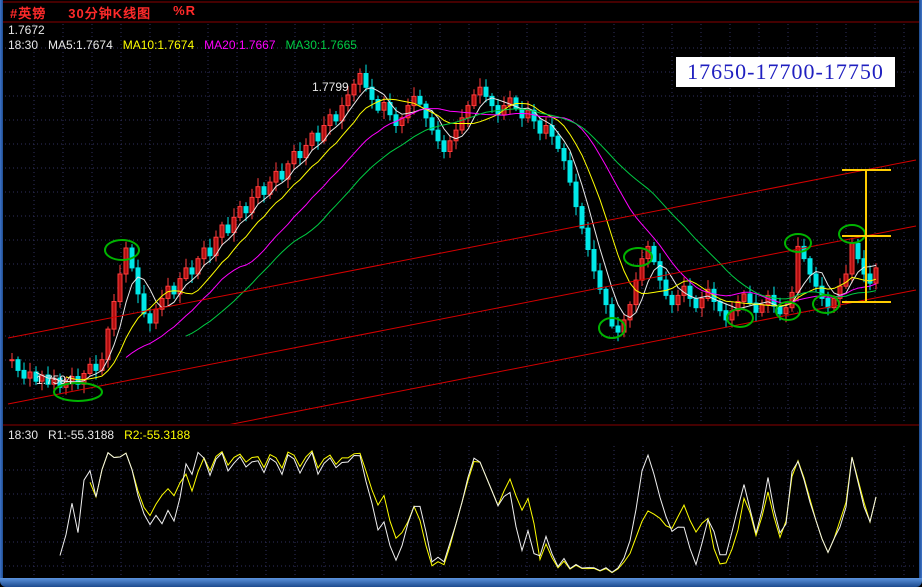 The height and width of the screenshot is (587, 922). I want to click on percent-r-values-row: 18:30 R1:-55.3188 R2:-55.3188, so click(99, 435).